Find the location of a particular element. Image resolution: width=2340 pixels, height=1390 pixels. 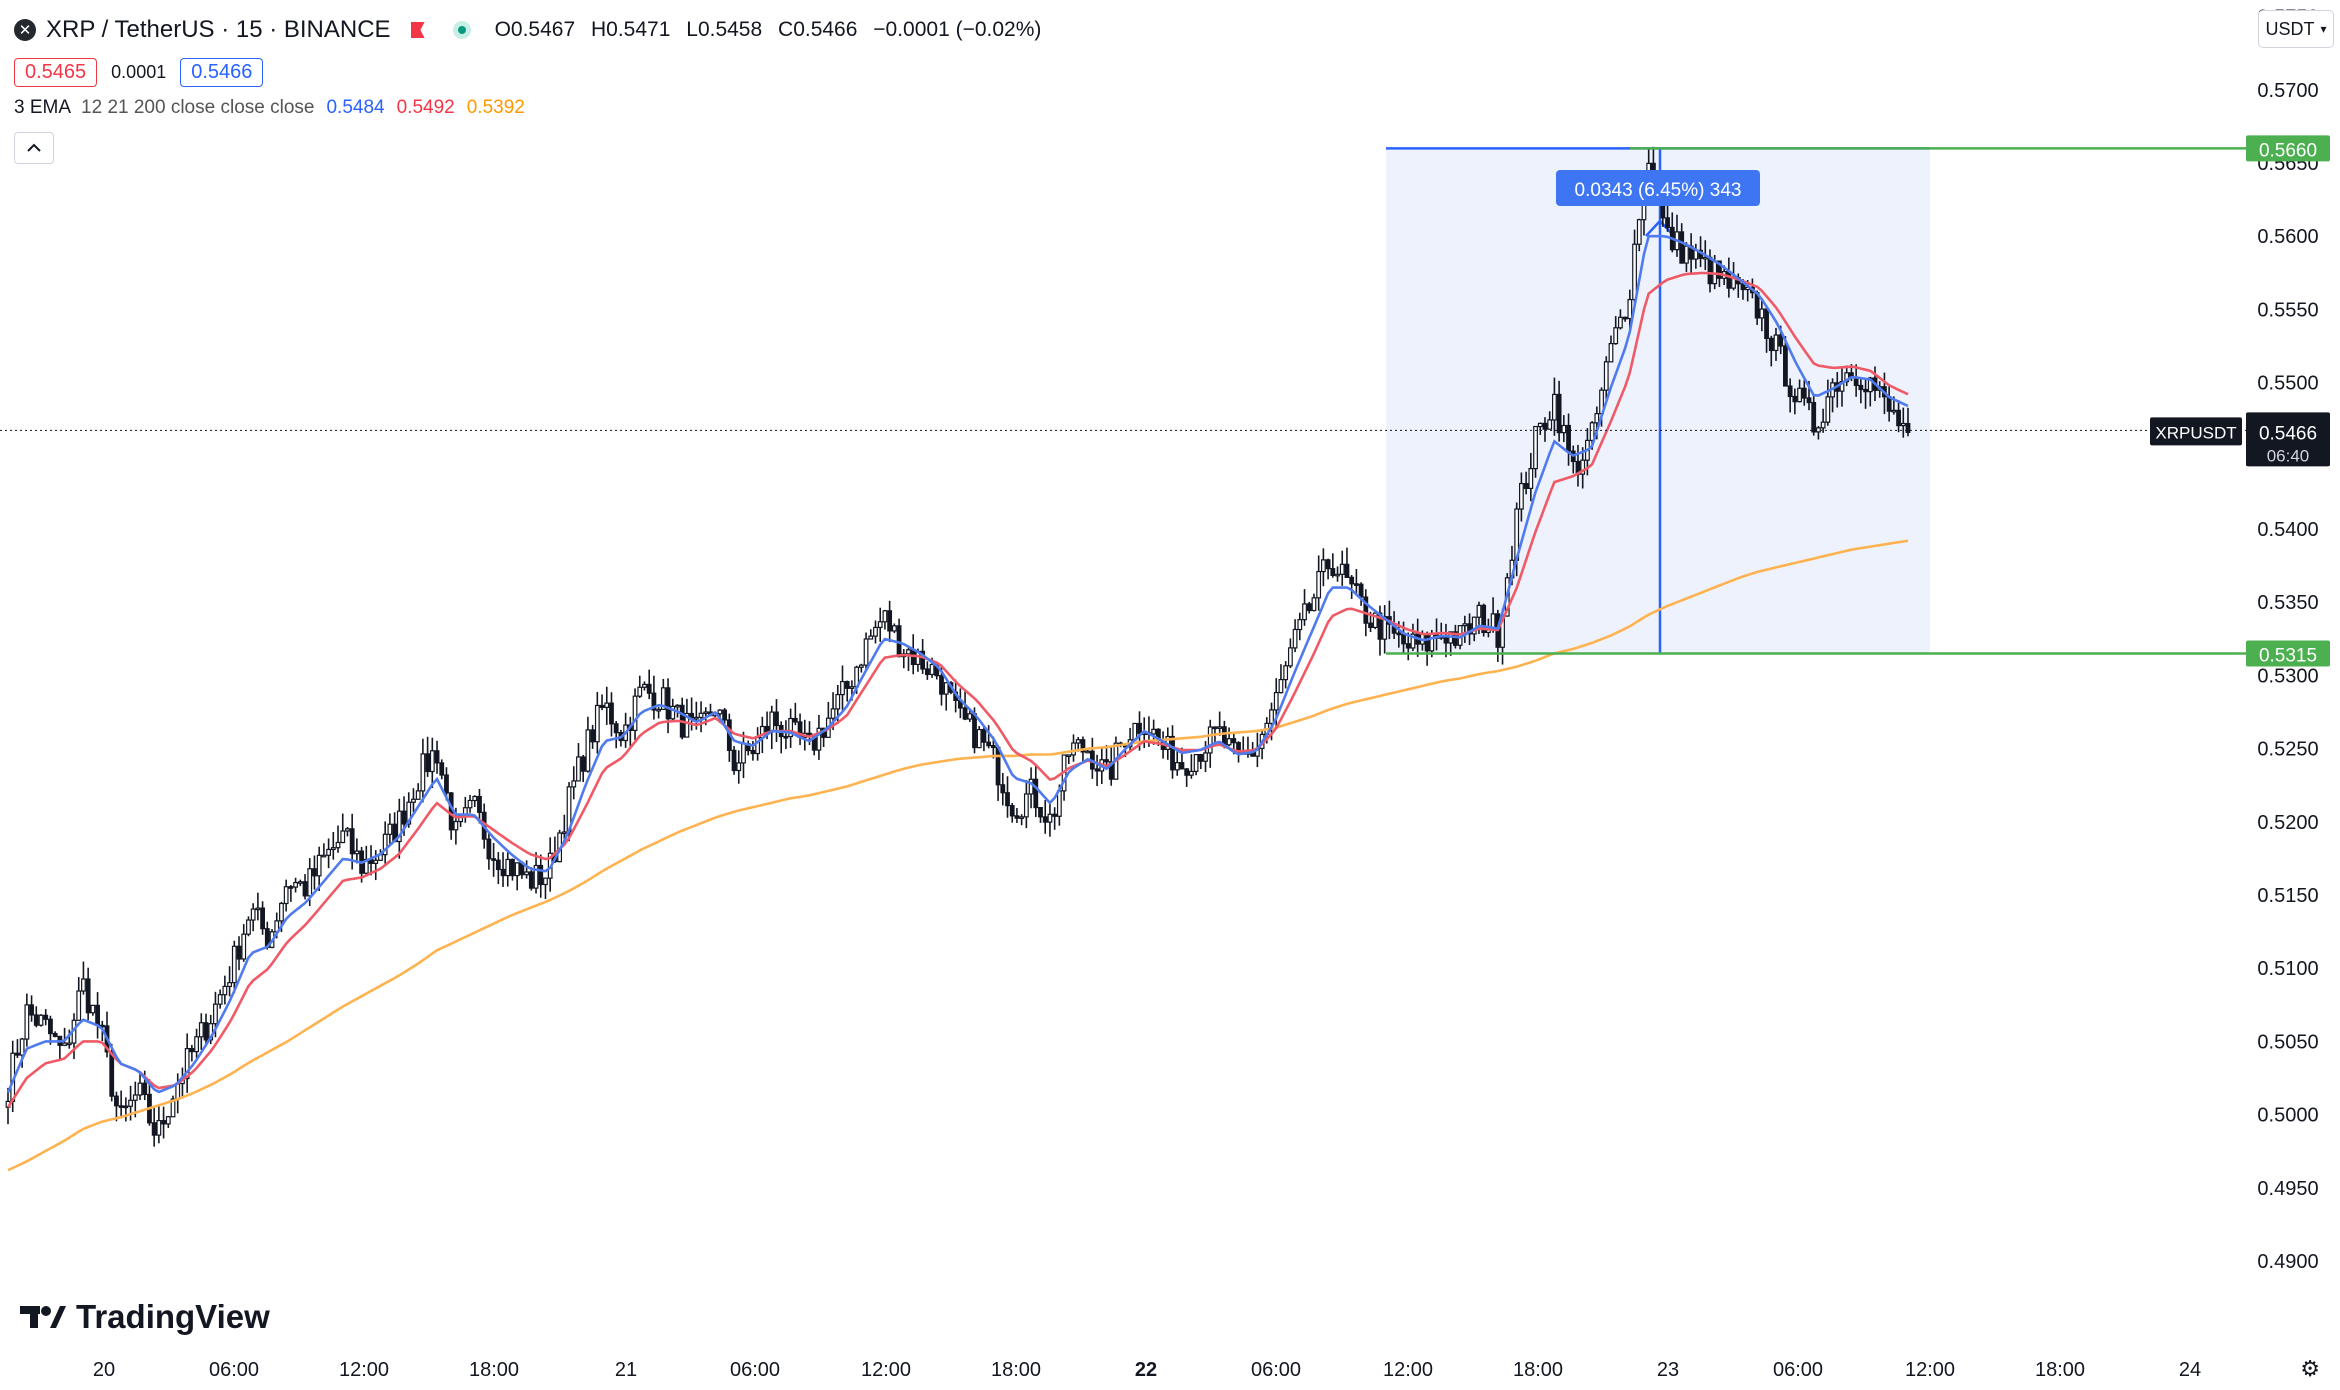

price-range-tool is located at coordinates (1658, 400).